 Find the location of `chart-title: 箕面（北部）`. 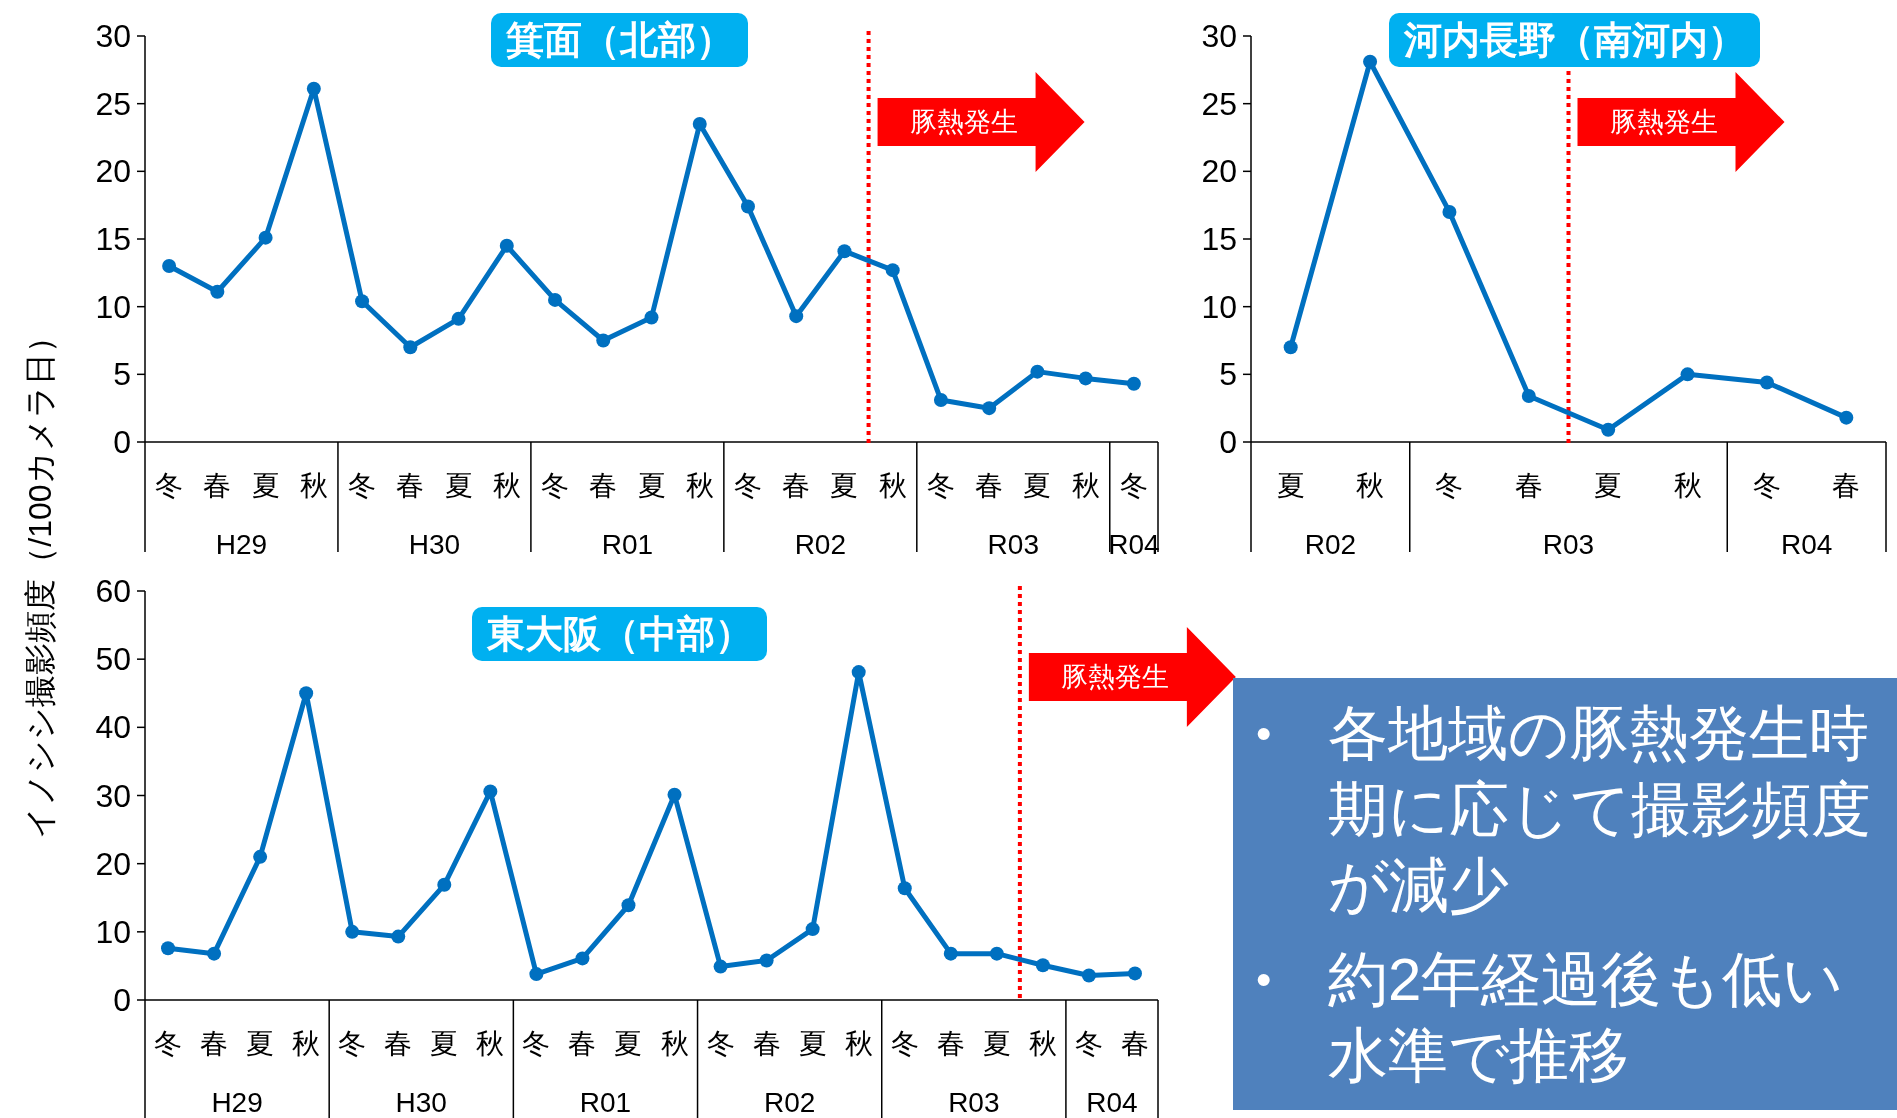

chart-title: 箕面（北部） is located at coordinates (619, 40).